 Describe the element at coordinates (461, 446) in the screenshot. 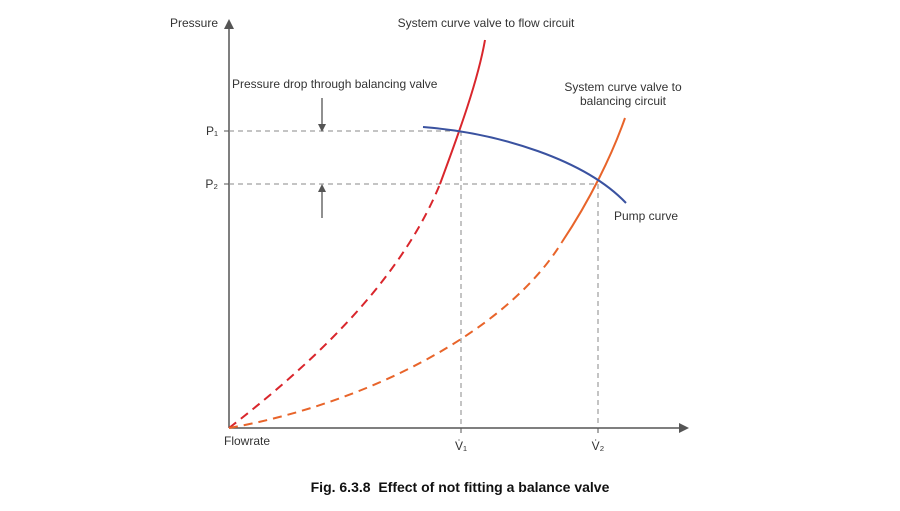

I see `tick-label: V̇₁` at that location.